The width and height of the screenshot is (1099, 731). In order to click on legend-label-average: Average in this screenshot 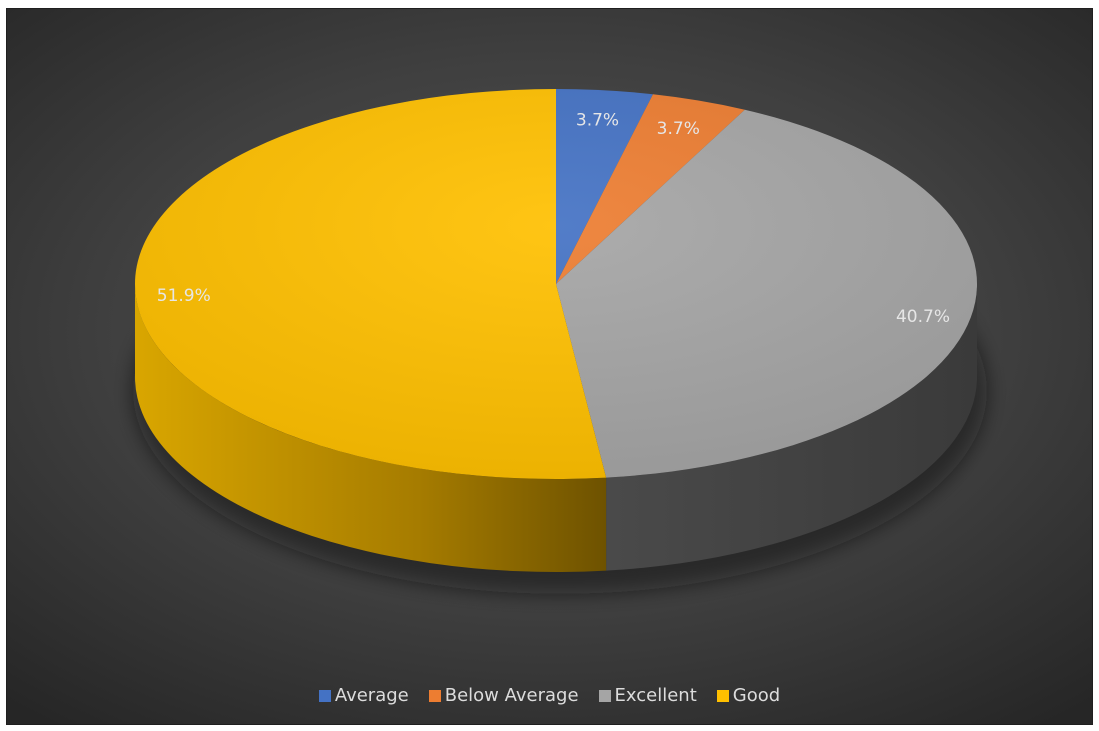, I will do `click(371, 695)`.